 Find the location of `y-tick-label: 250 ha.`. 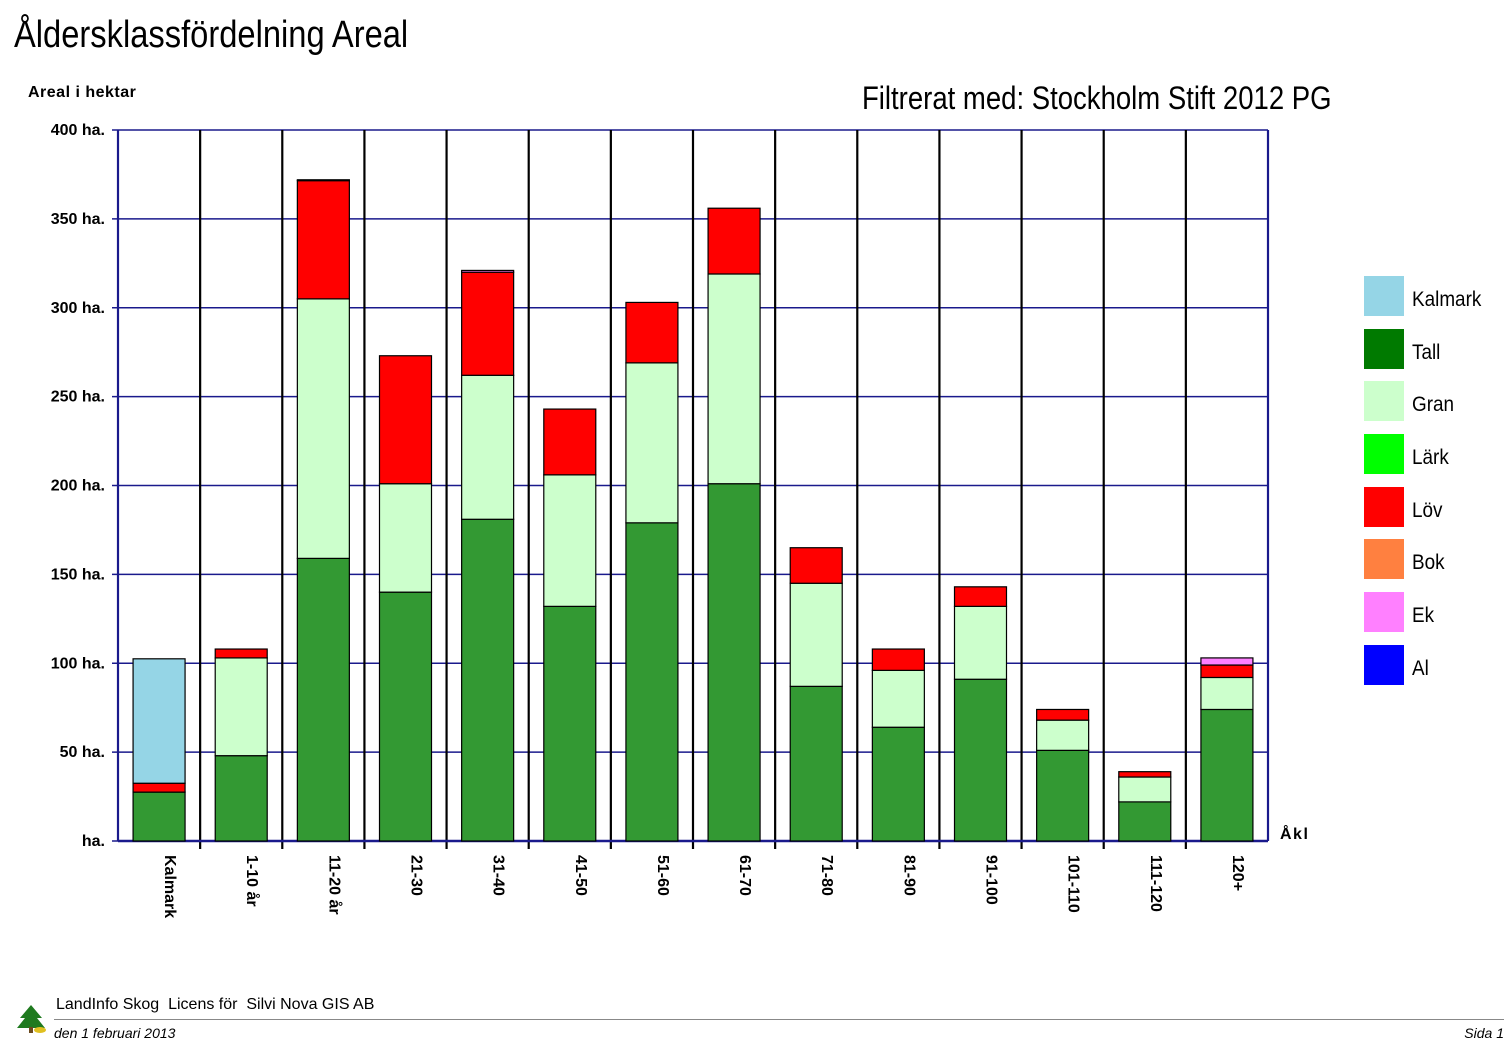

y-tick-label: 250 ha. is located at coordinates (78, 397).